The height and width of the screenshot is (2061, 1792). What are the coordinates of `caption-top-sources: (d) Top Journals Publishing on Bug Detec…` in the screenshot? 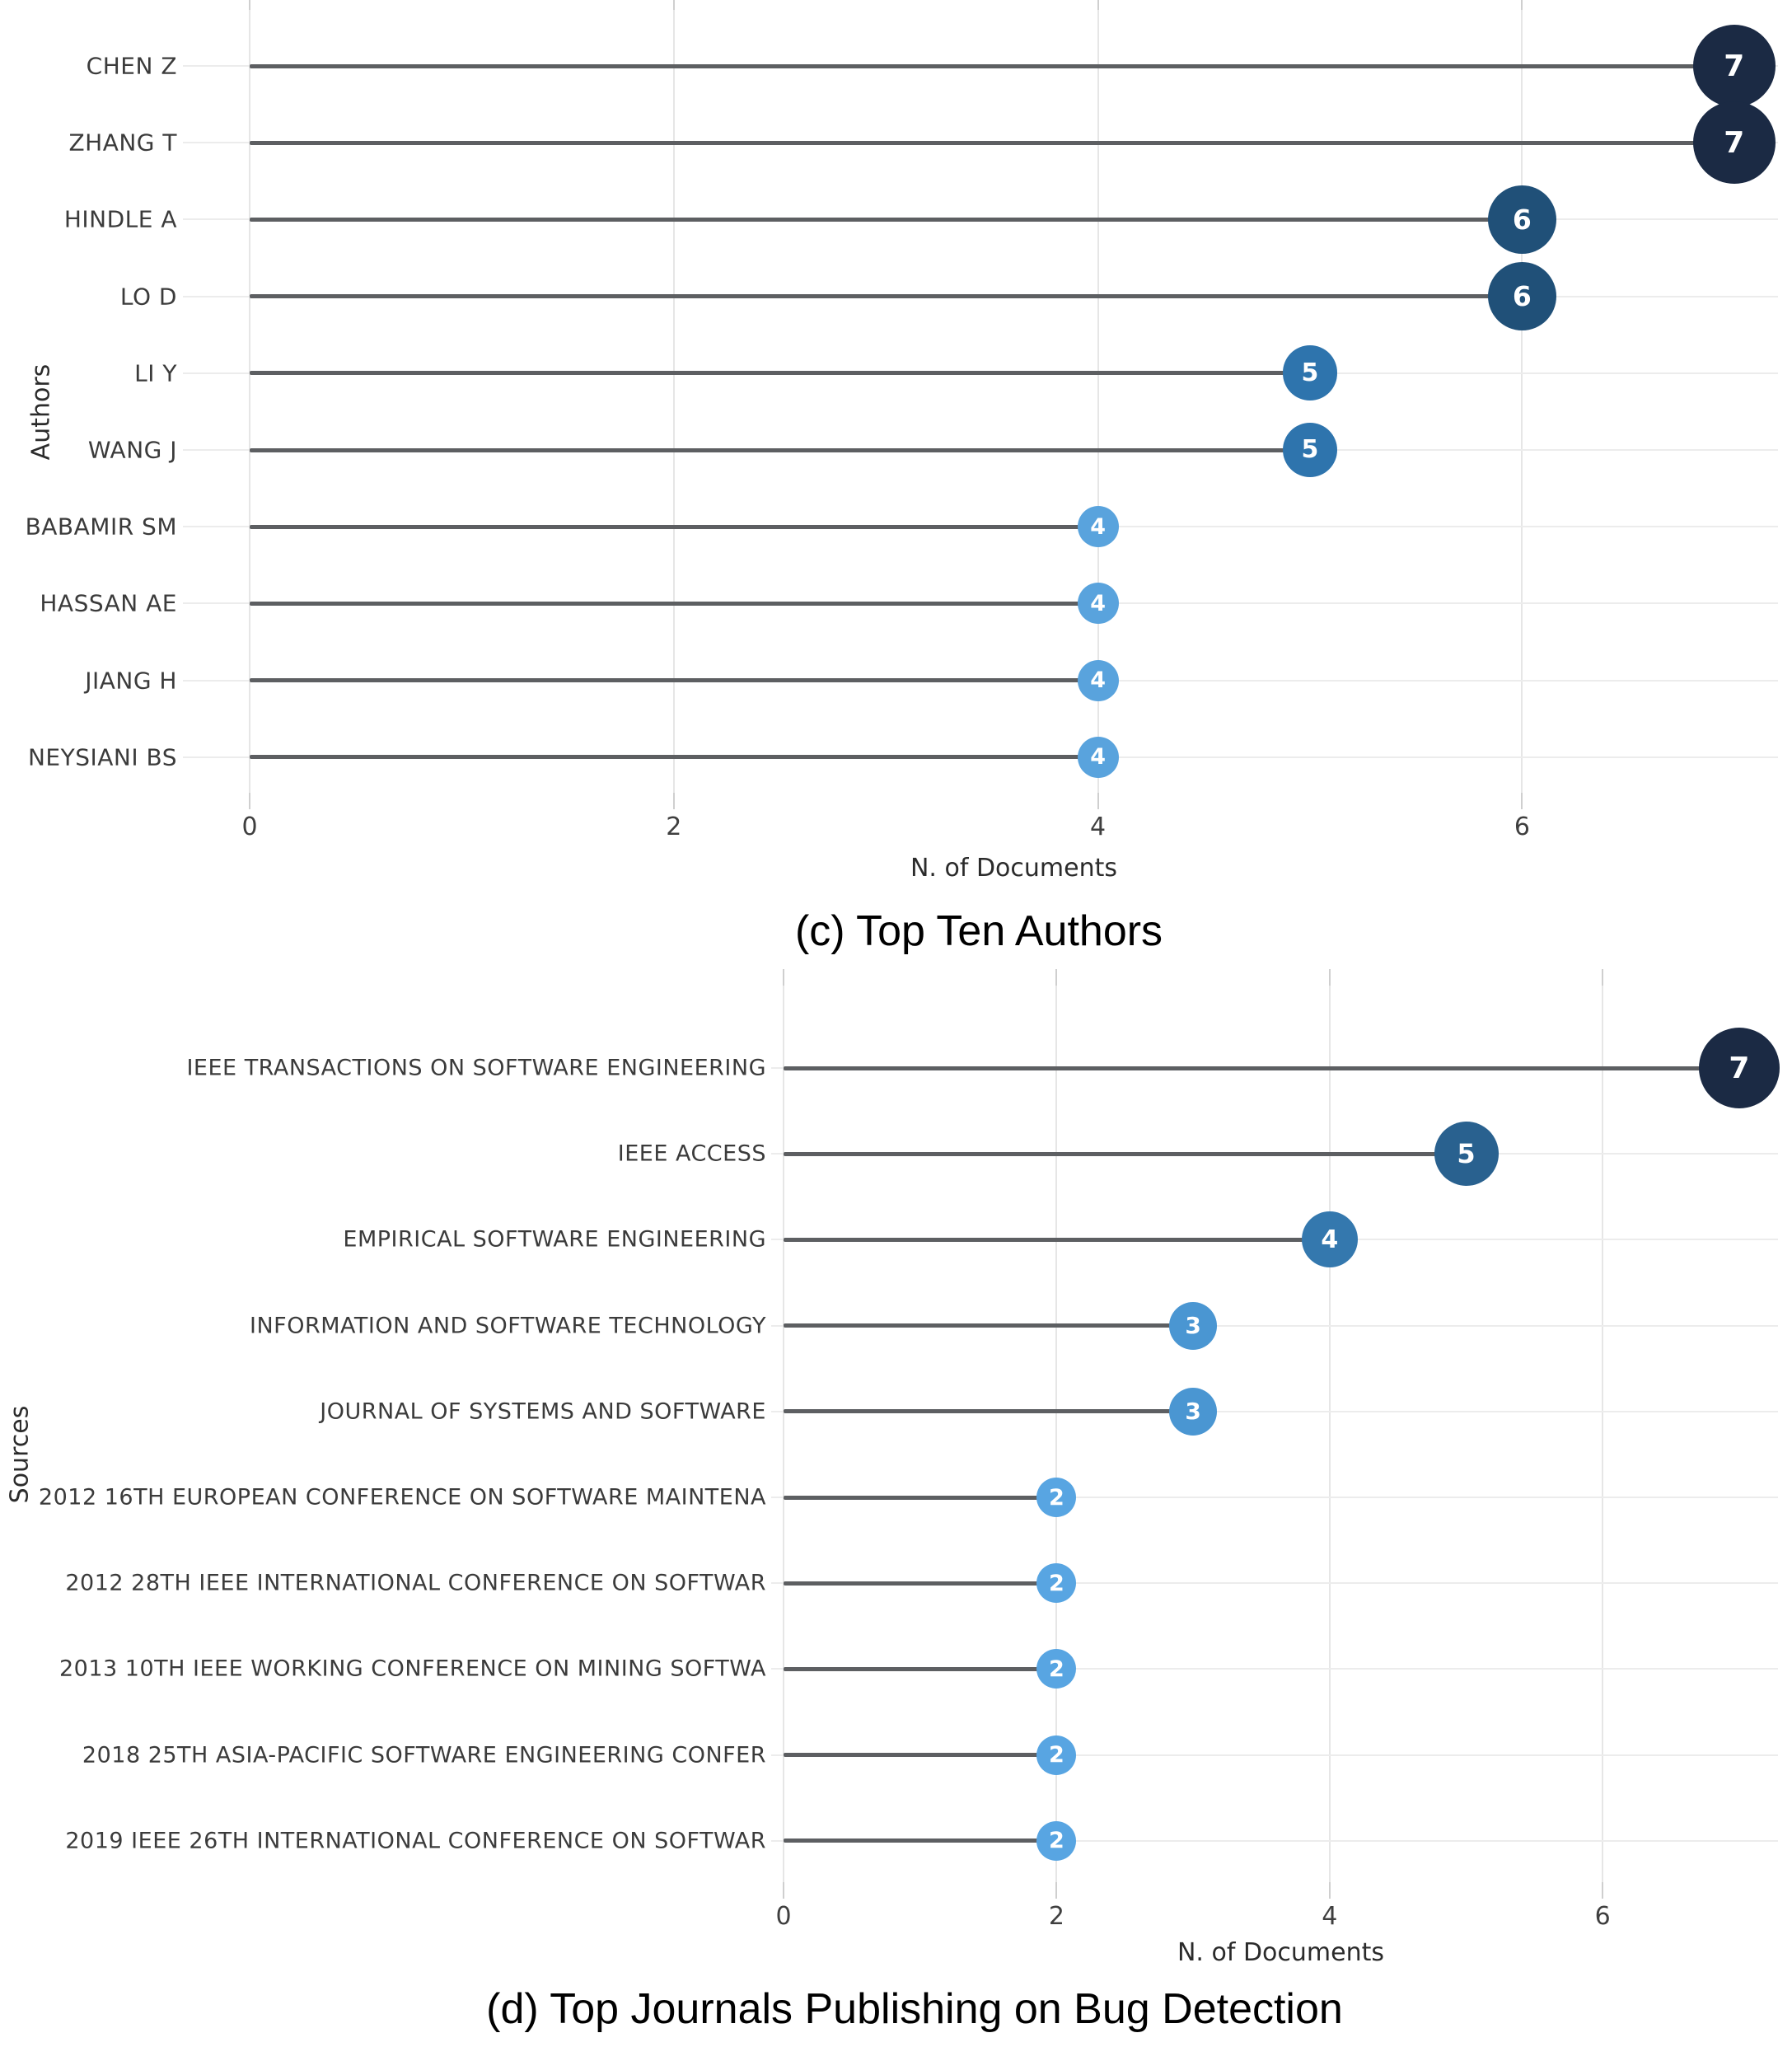 It's located at (915, 2009).